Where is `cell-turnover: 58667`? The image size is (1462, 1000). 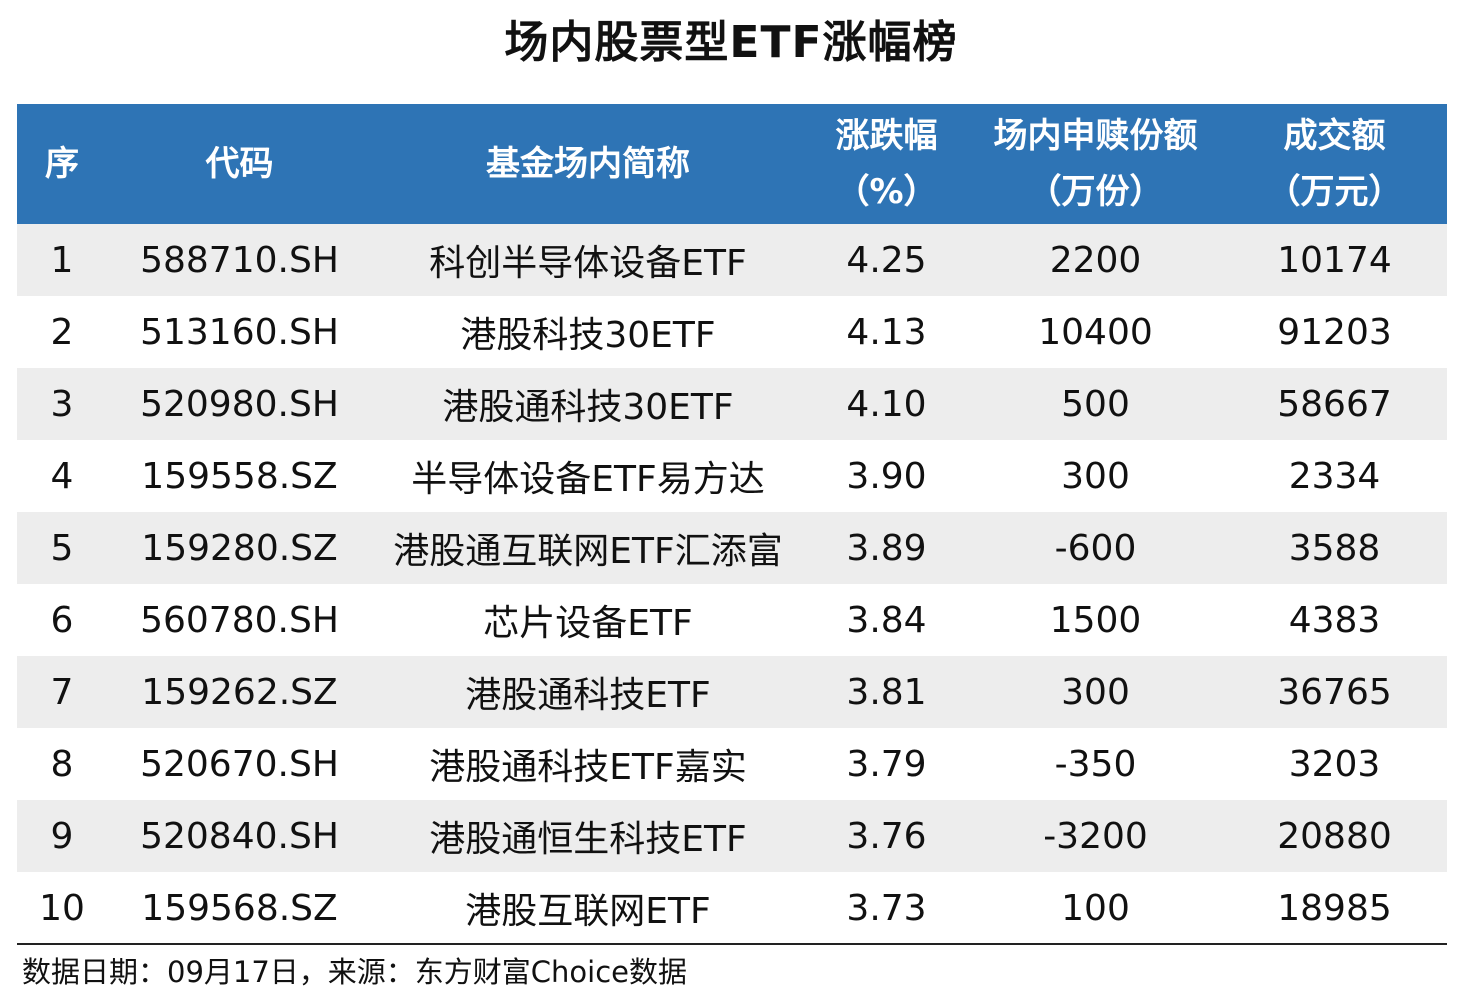
cell-turnover: 58667 is located at coordinates (1334, 404).